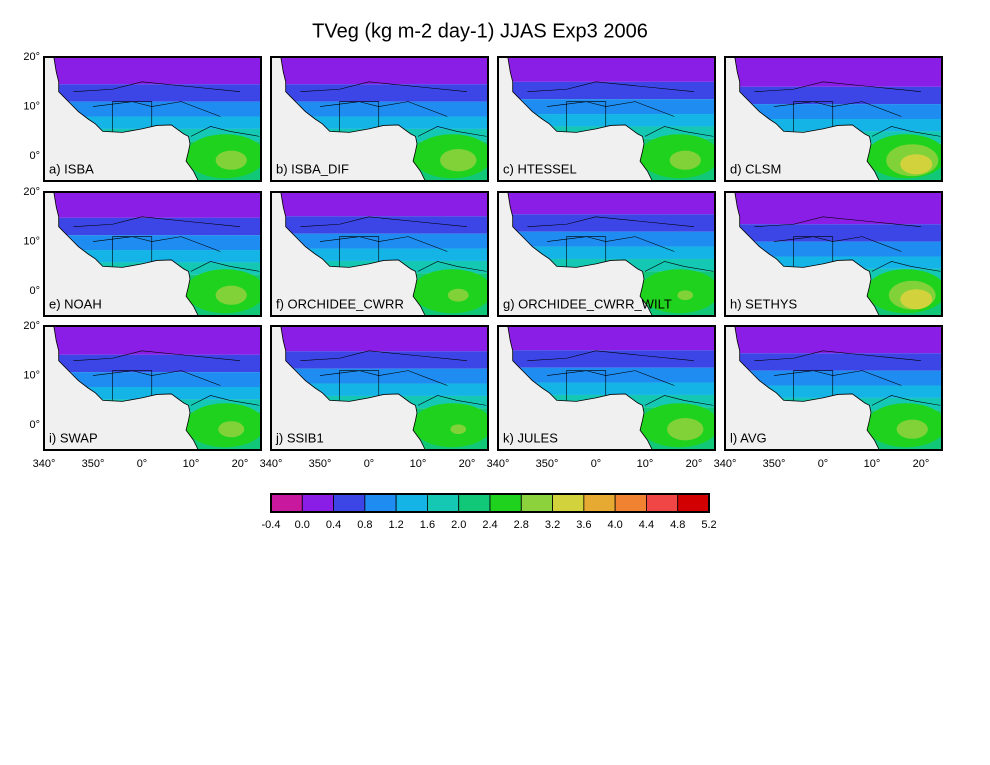 The height and width of the screenshot is (765, 990). I want to click on colorbar-label: 4.4, so click(646, 525).